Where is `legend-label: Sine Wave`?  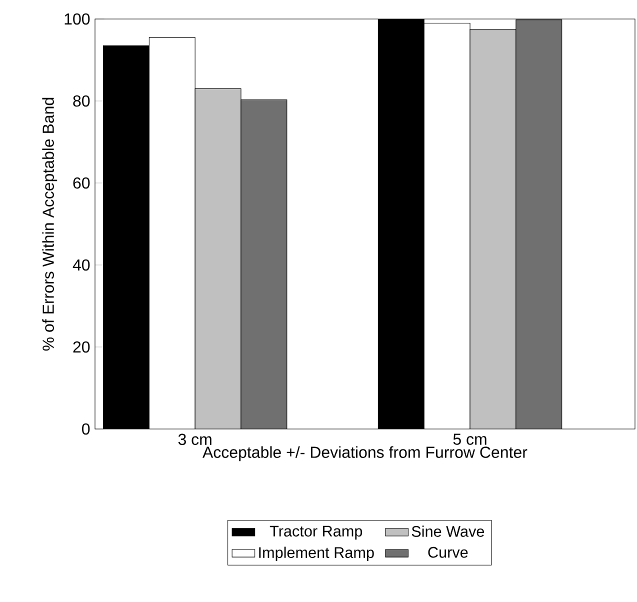 legend-label: Sine Wave is located at coordinates (448, 531).